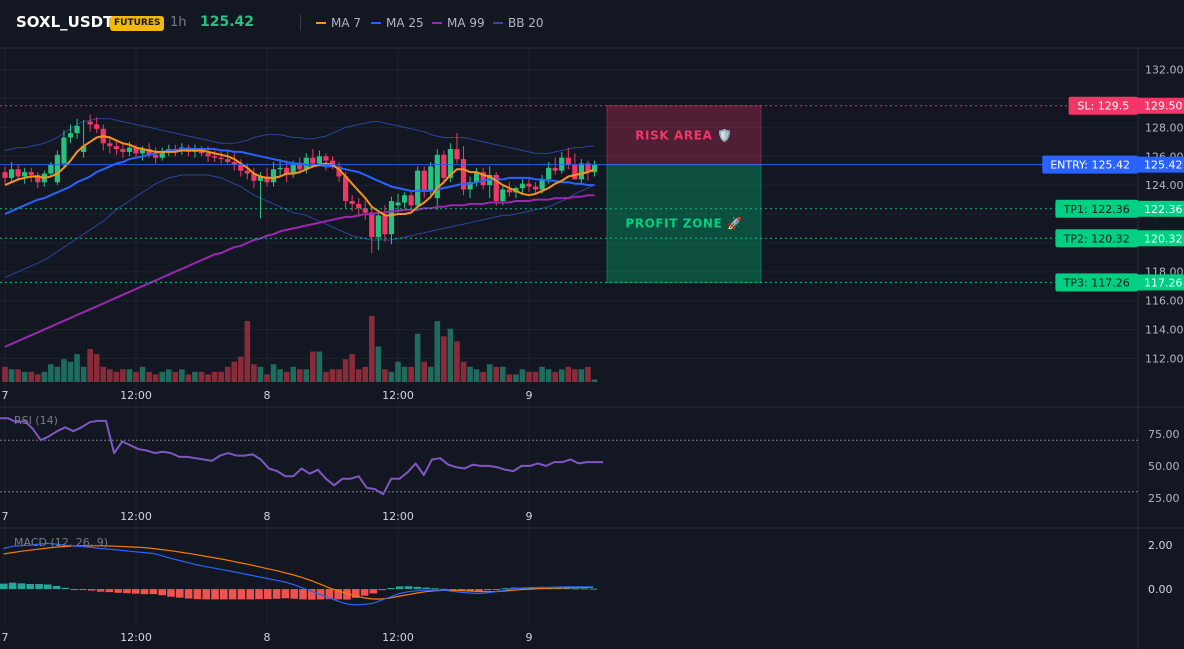 The height and width of the screenshot is (649, 1184). What do you see at coordinates (300, 23) in the screenshot?
I see `header-divider` at bounding box center [300, 23].